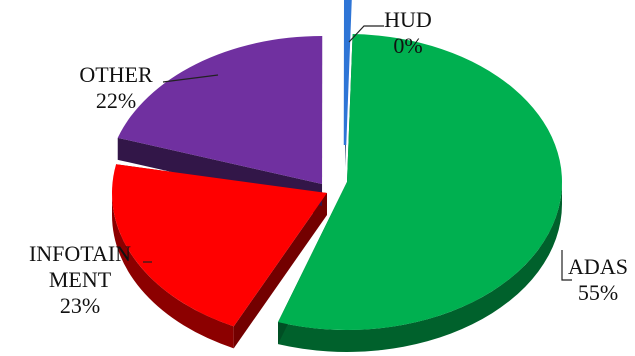  I want to click on data-label-percent-hud: 0%, so click(407, 45).